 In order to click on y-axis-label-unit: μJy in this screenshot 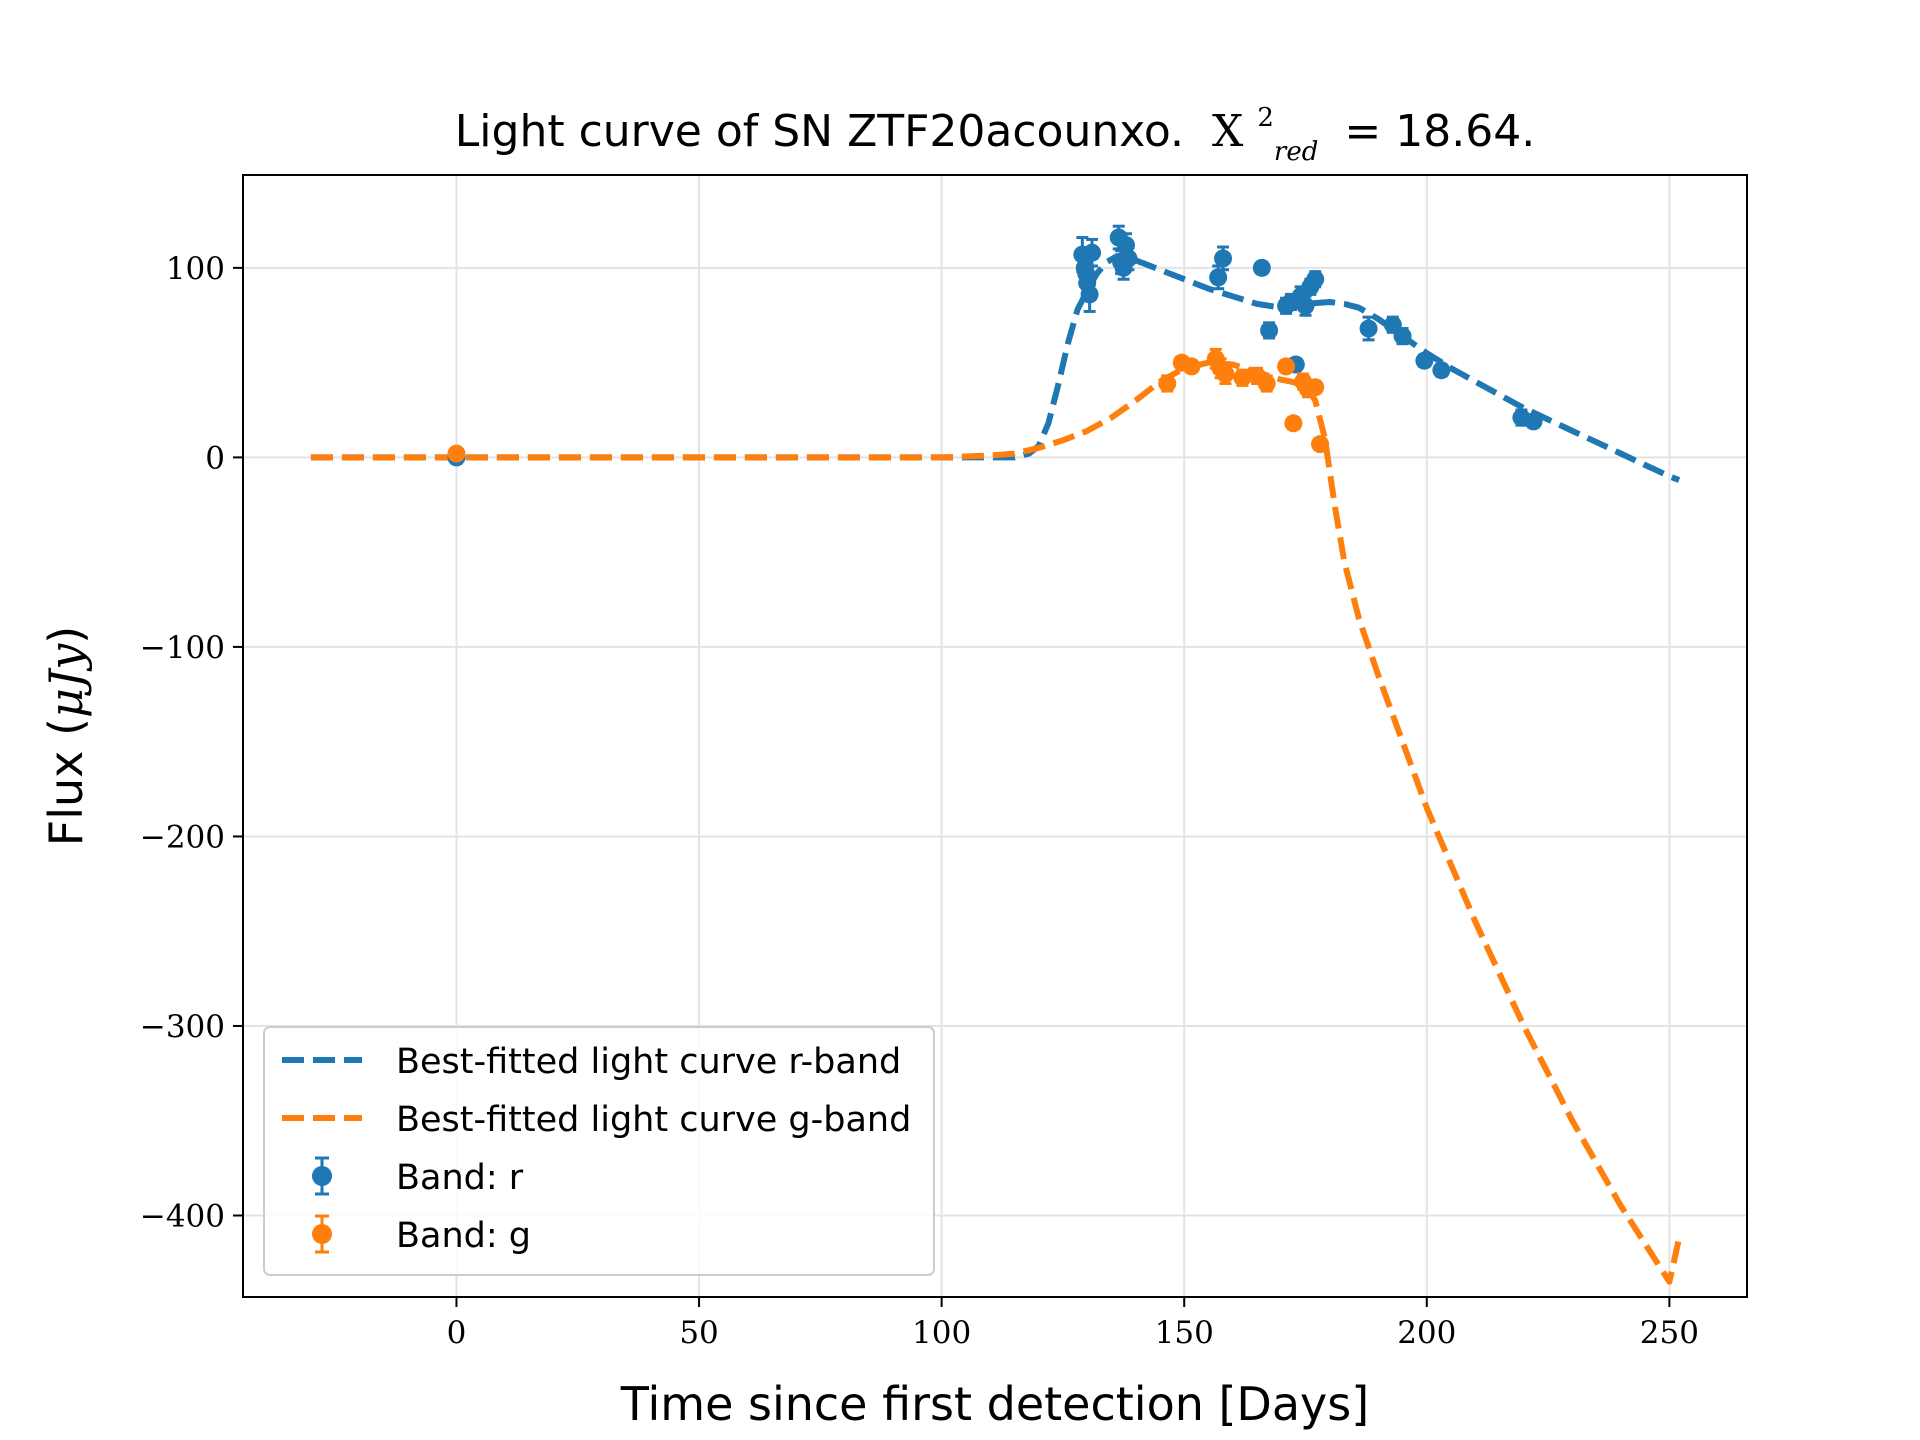, I will do `click(66, 680)`.